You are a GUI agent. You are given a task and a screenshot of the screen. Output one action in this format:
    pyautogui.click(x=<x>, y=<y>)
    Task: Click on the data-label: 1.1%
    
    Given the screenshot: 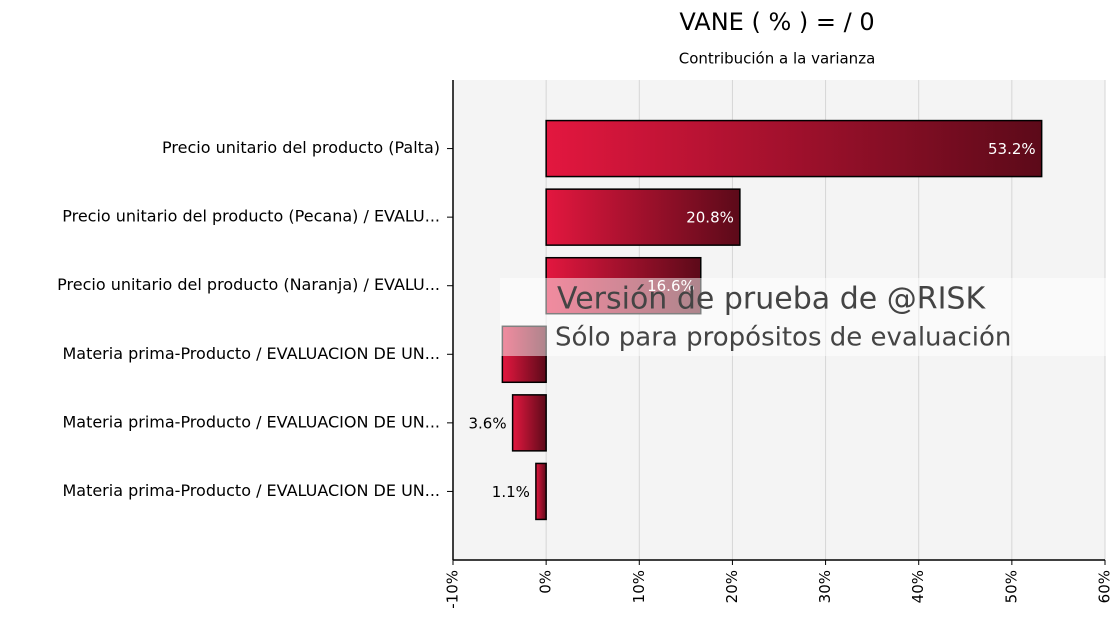 What is the action you would take?
    pyautogui.click(x=511, y=492)
    